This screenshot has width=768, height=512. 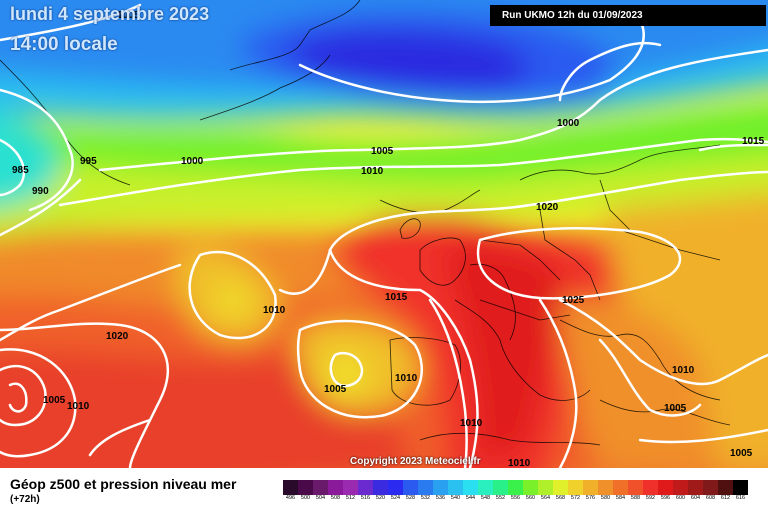 What do you see at coordinates (605, 498) in the screenshot?
I see `scale-swatch-label: 580` at bounding box center [605, 498].